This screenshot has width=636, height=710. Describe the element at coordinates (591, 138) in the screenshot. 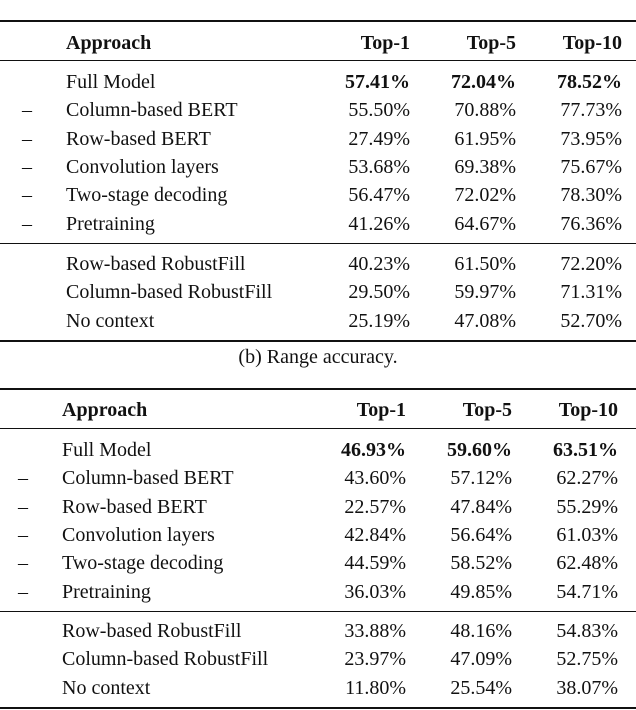

I see `value-cell: 73.95%` at that location.